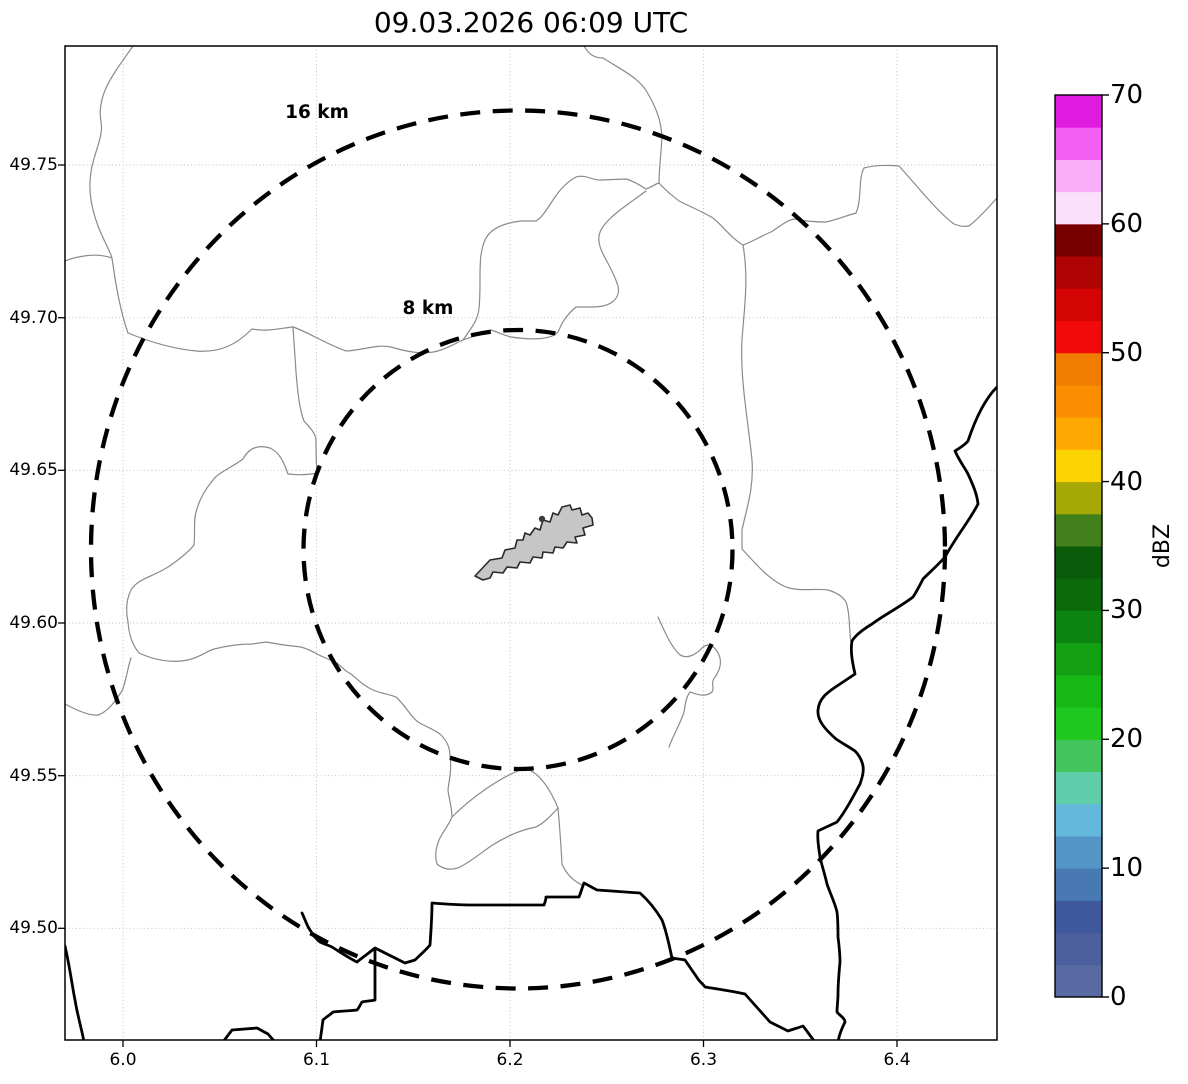 This screenshot has width=1188, height=1084. Describe the element at coordinates (428, 308) in the screenshot. I see `range-ring-8km-label: 8 km` at that location.